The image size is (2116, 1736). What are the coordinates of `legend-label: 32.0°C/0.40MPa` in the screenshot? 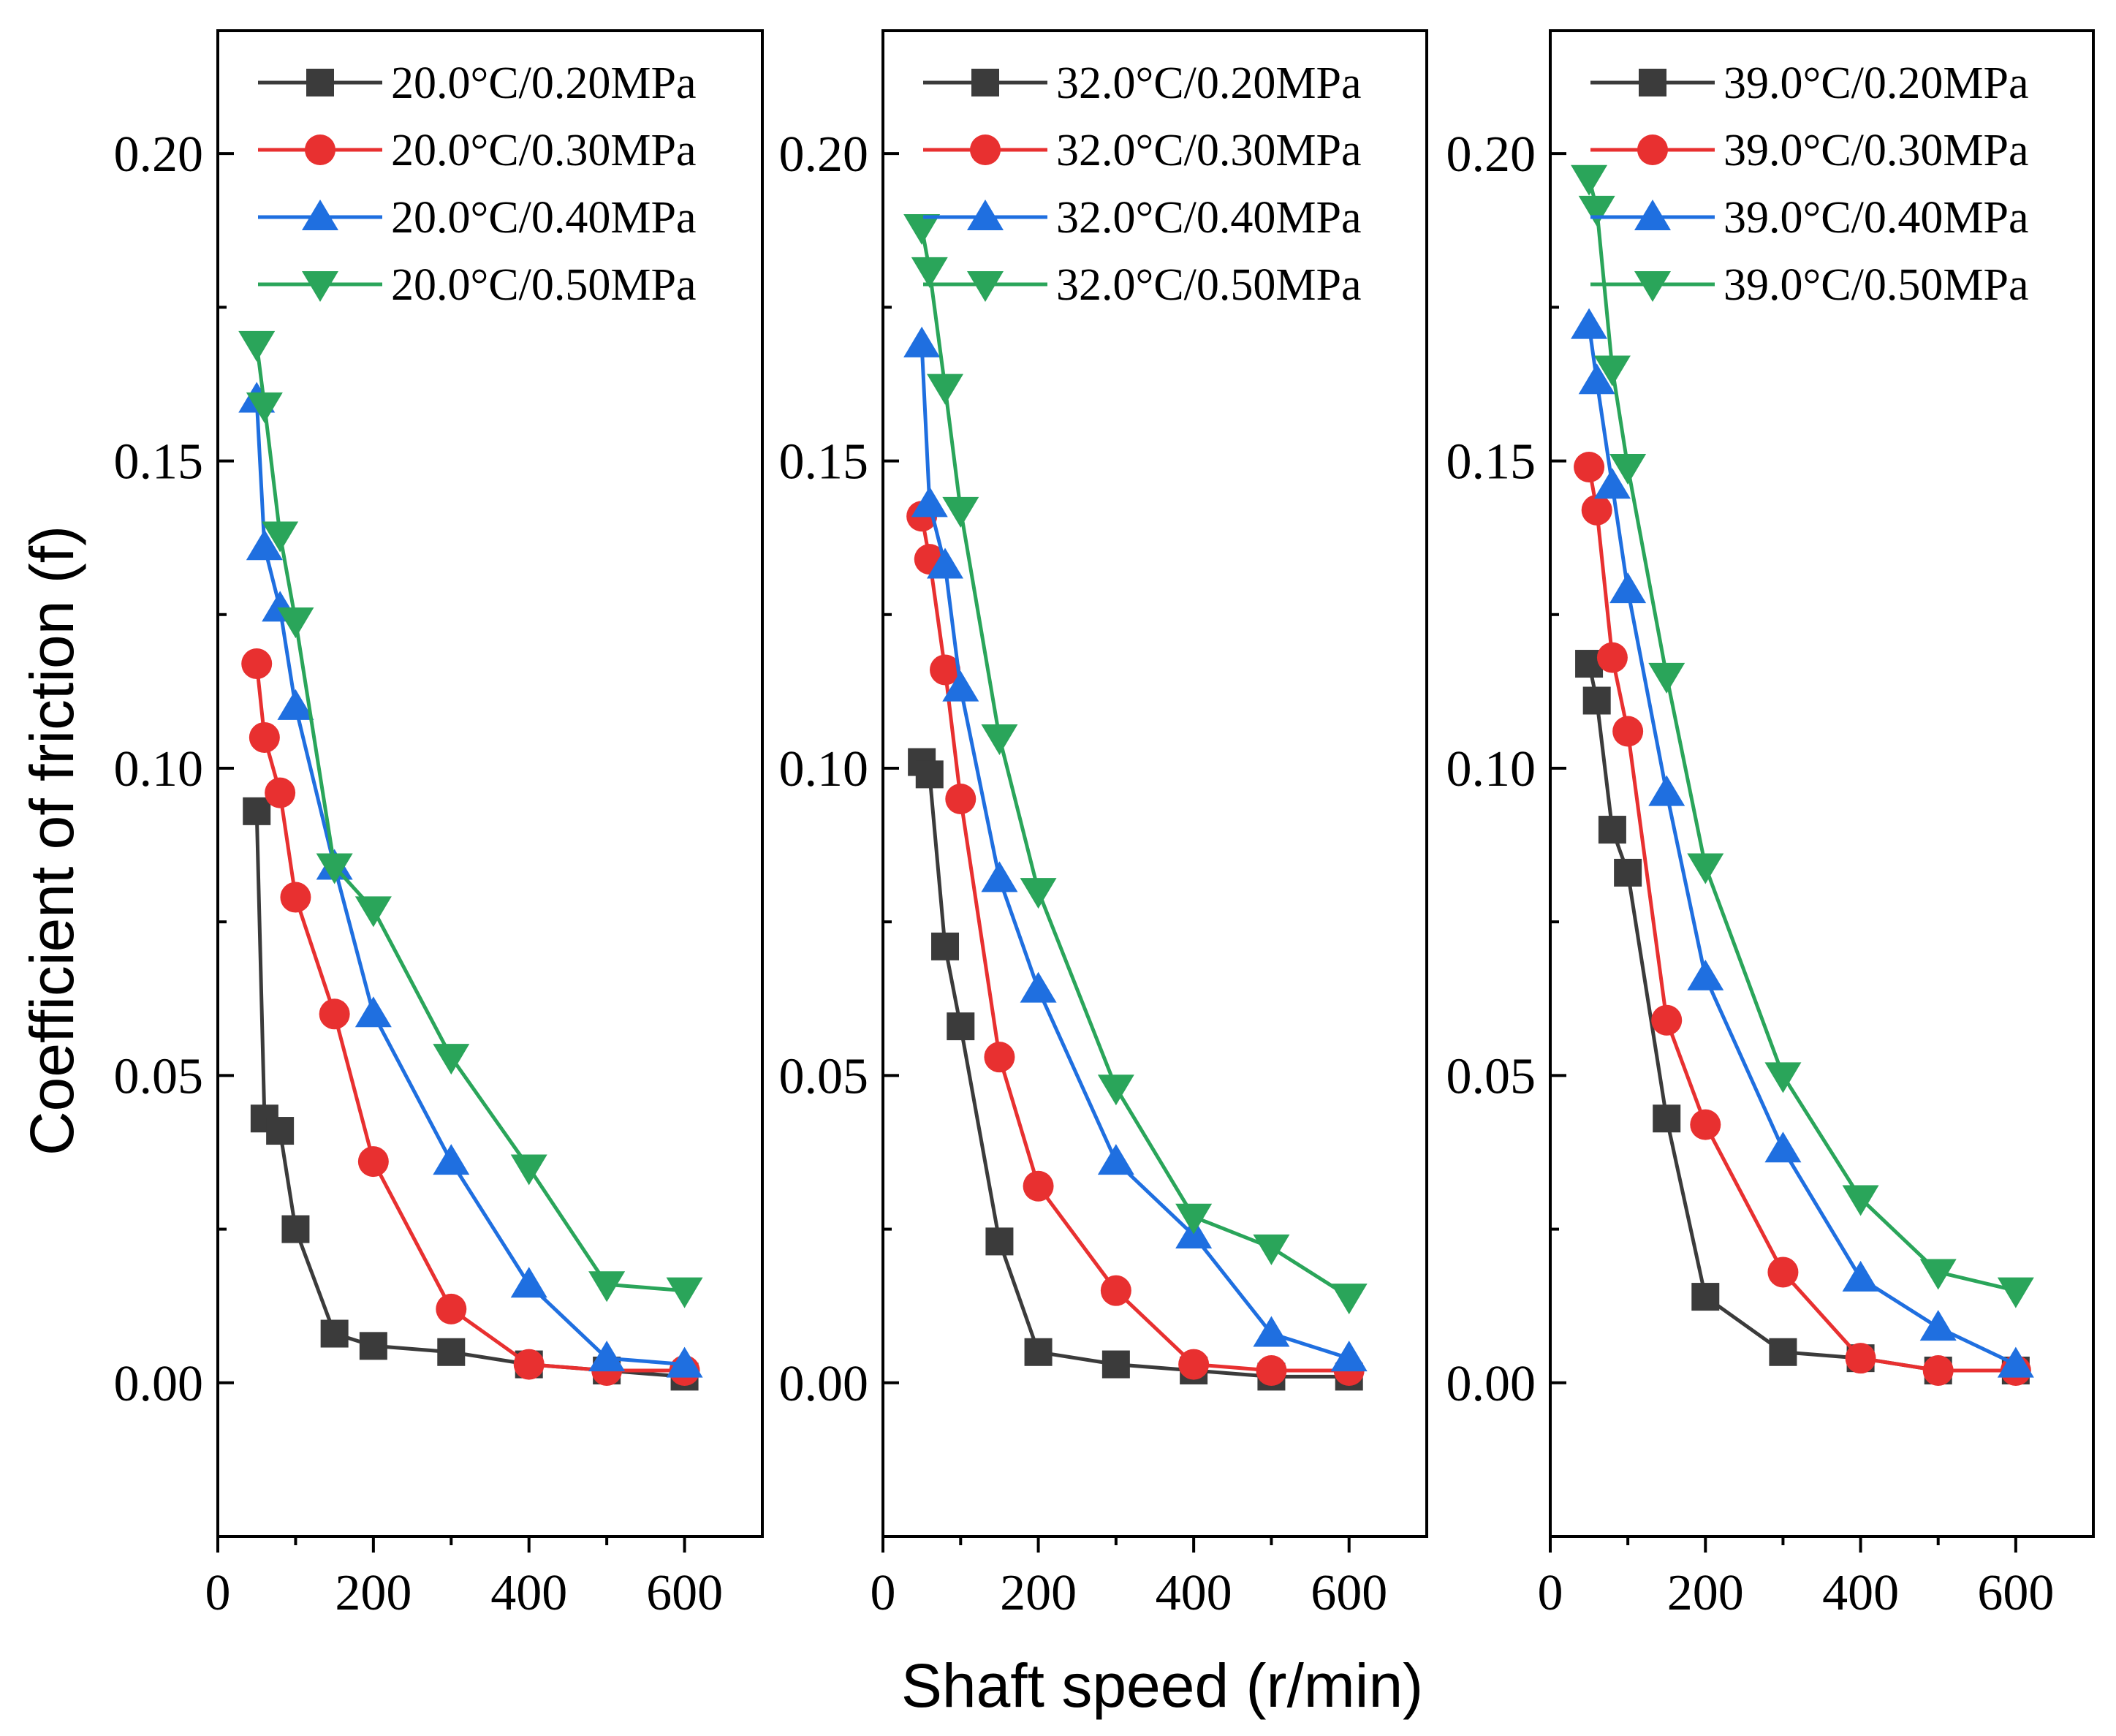 It's located at (1209, 218).